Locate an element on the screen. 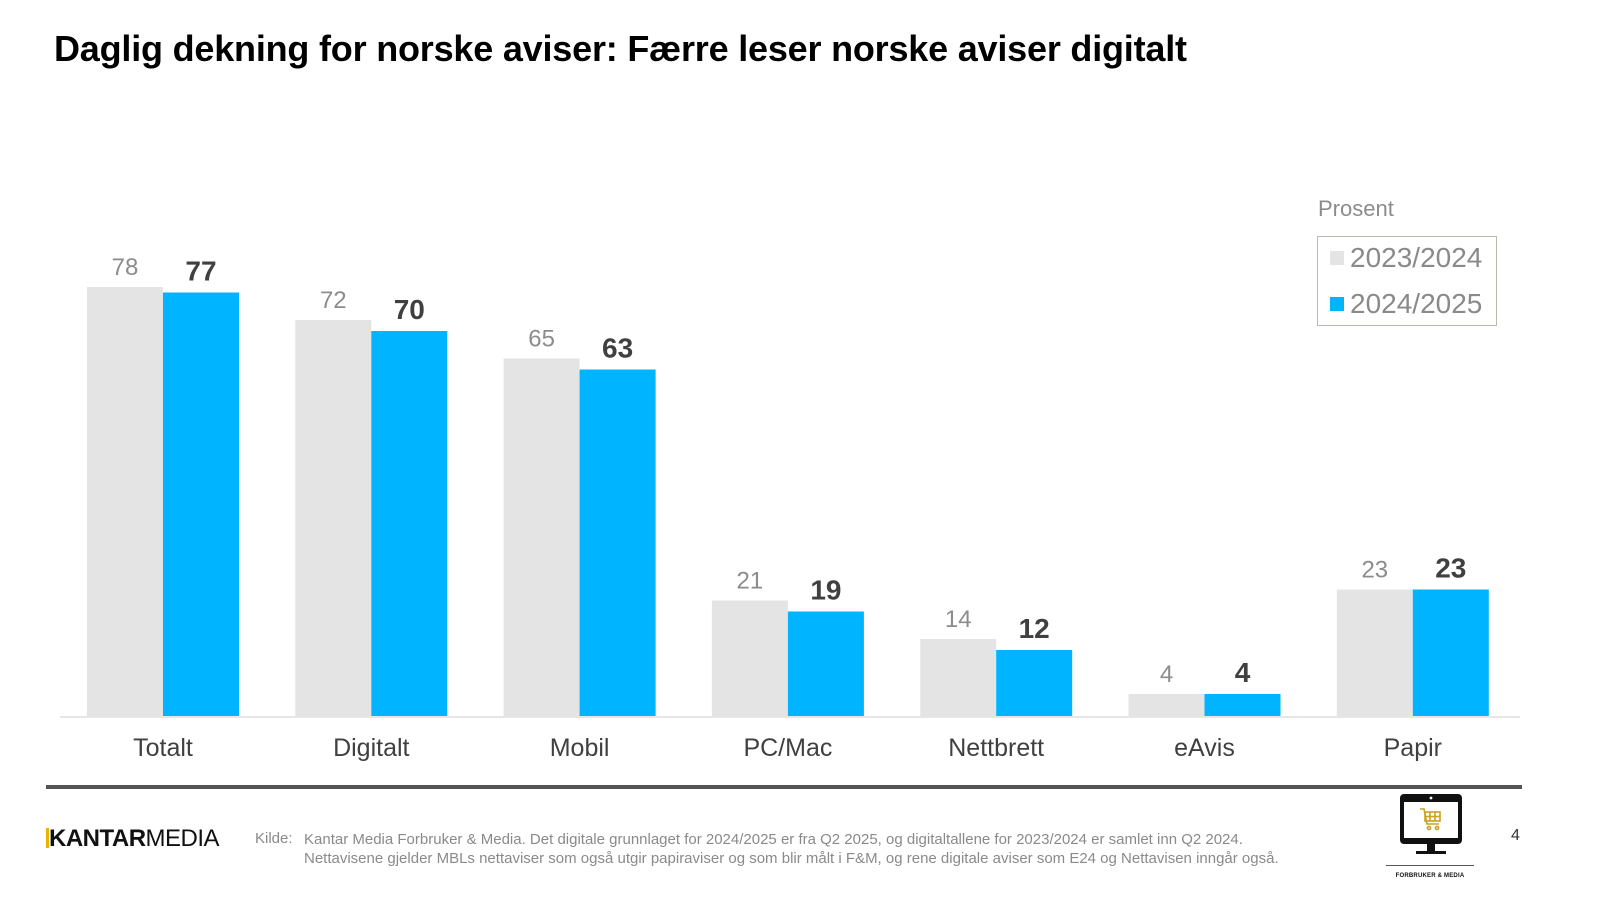  logo-accent-bar is located at coordinates (47, 838).